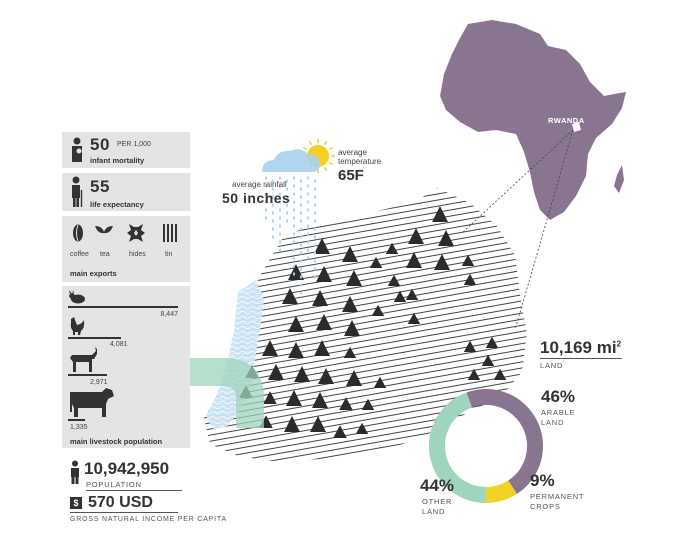  I want to click on export-tea-label: tea, so click(105, 254).